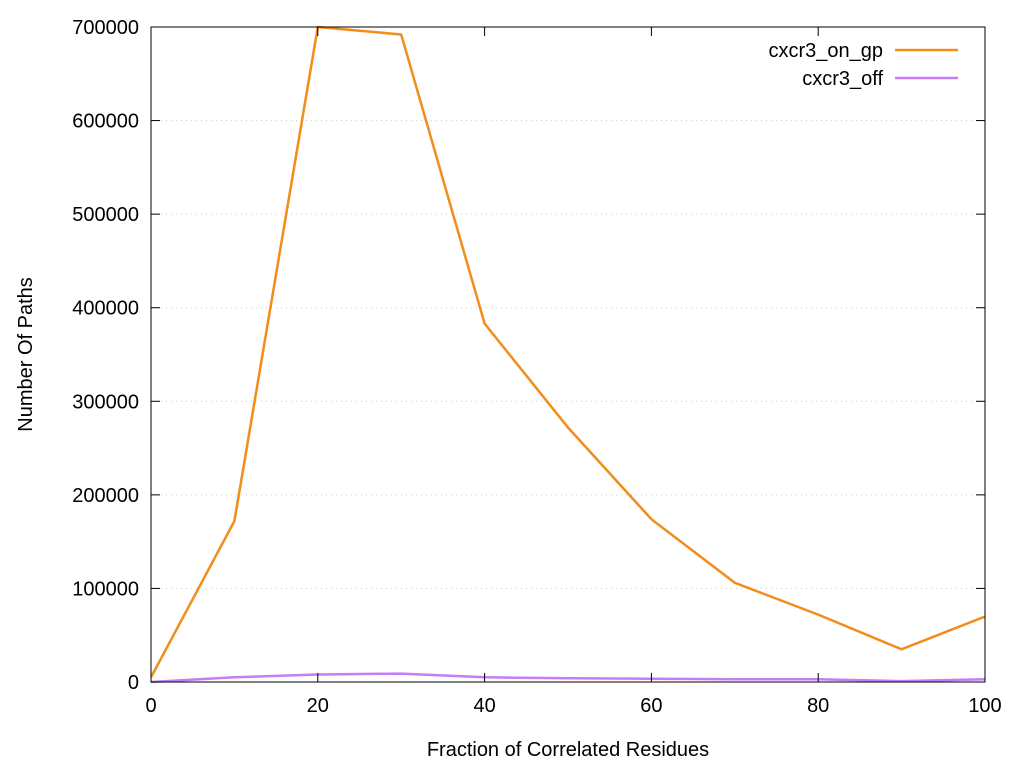 Image resolution: width=1024 pixels, height=768 pixels. What do you see at coordinates (863, 65) in the screenshot?
I see `legend: cxcr3_on_gp cxcr3_off` at bounding box center [863, 65].